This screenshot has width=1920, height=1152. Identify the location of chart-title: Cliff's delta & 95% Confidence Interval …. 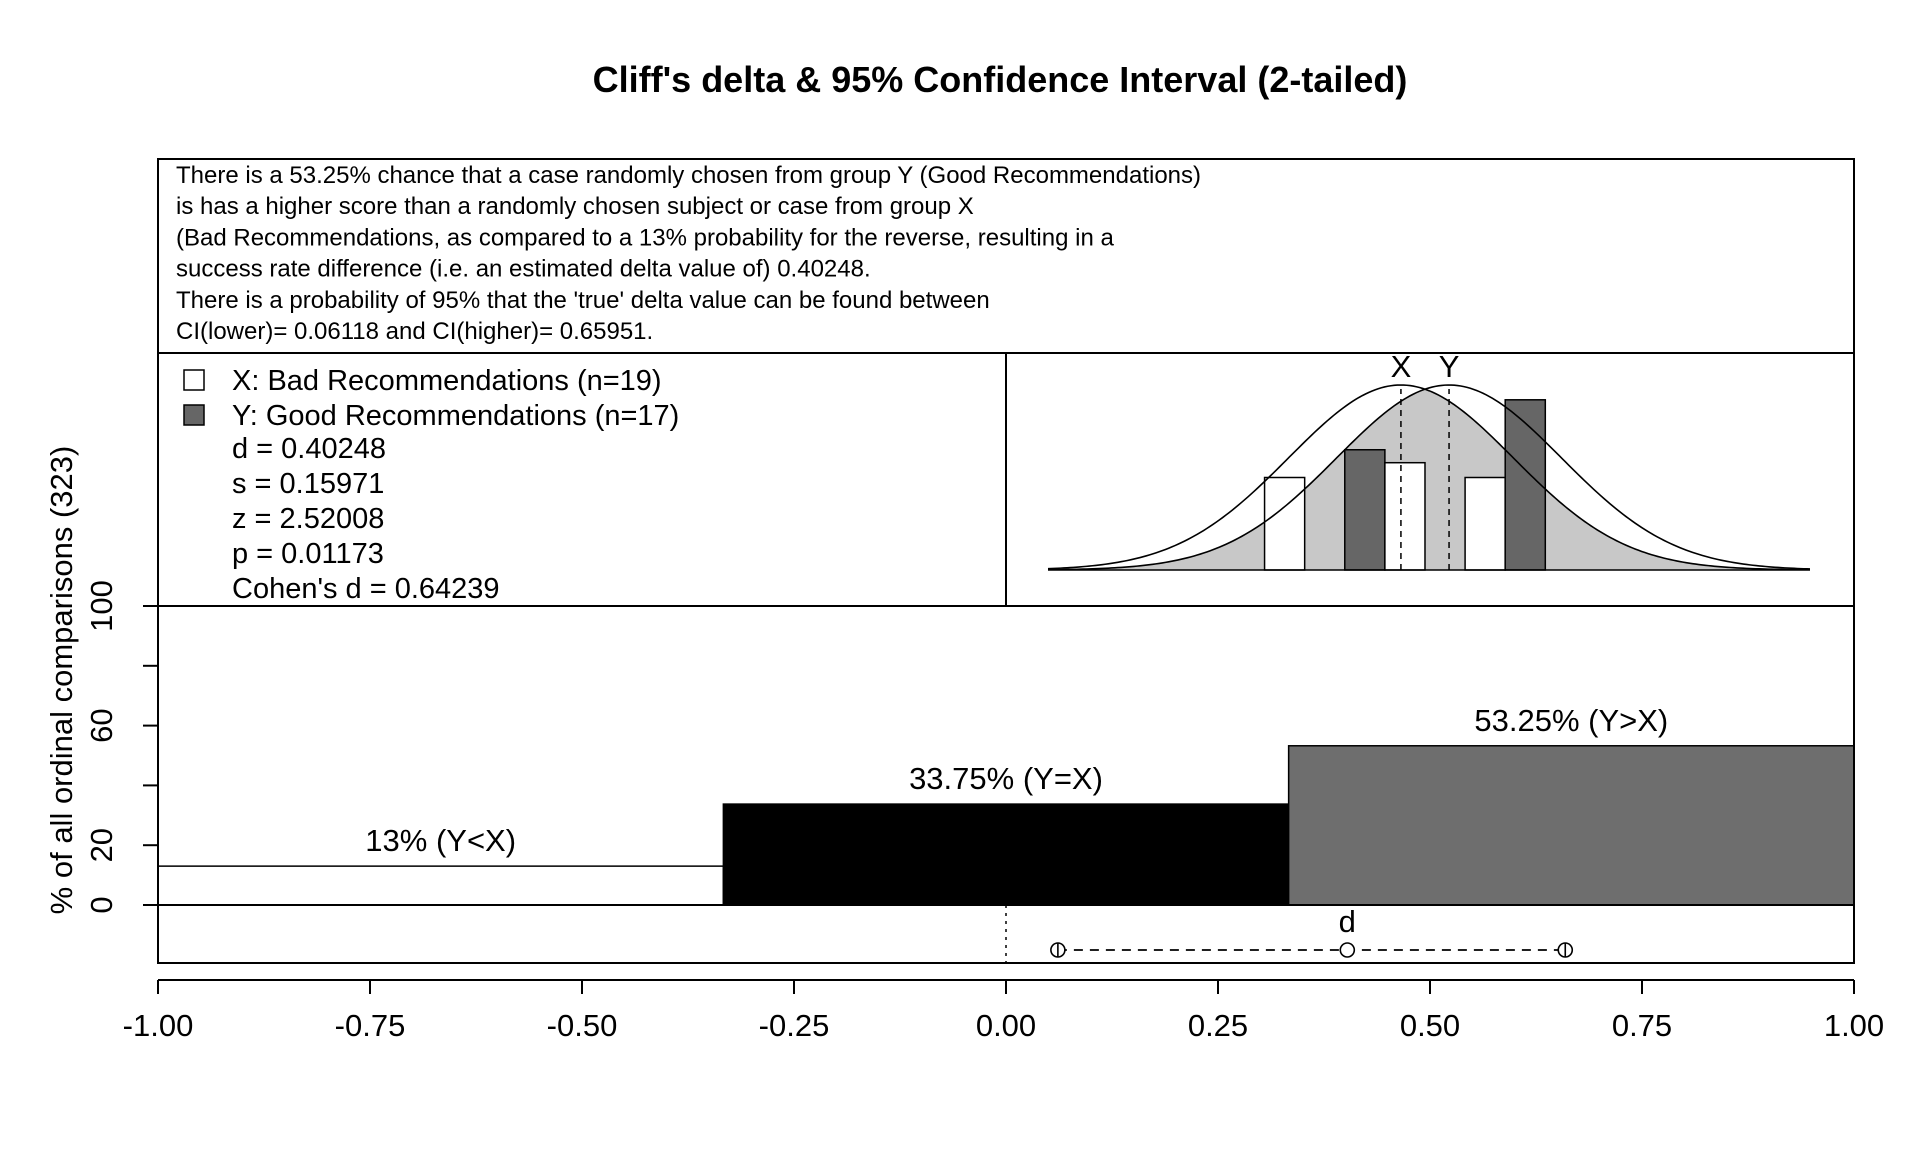
(1000, 79).